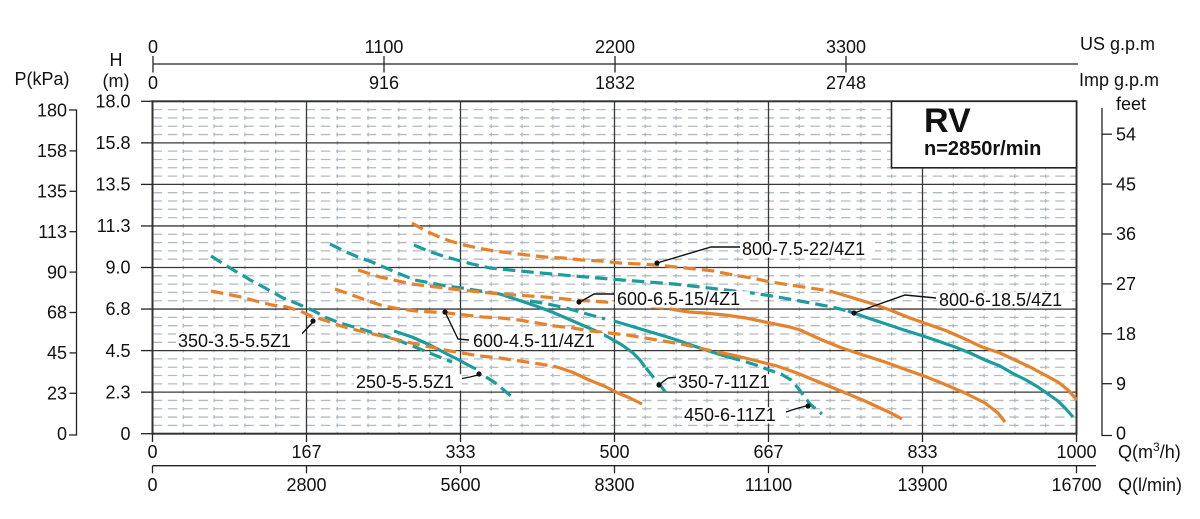 This screenshot has width=1200, height=519. Describe the element at coordinates (614, 452) in the screenshot. I see `svg-text: 500` at that location.